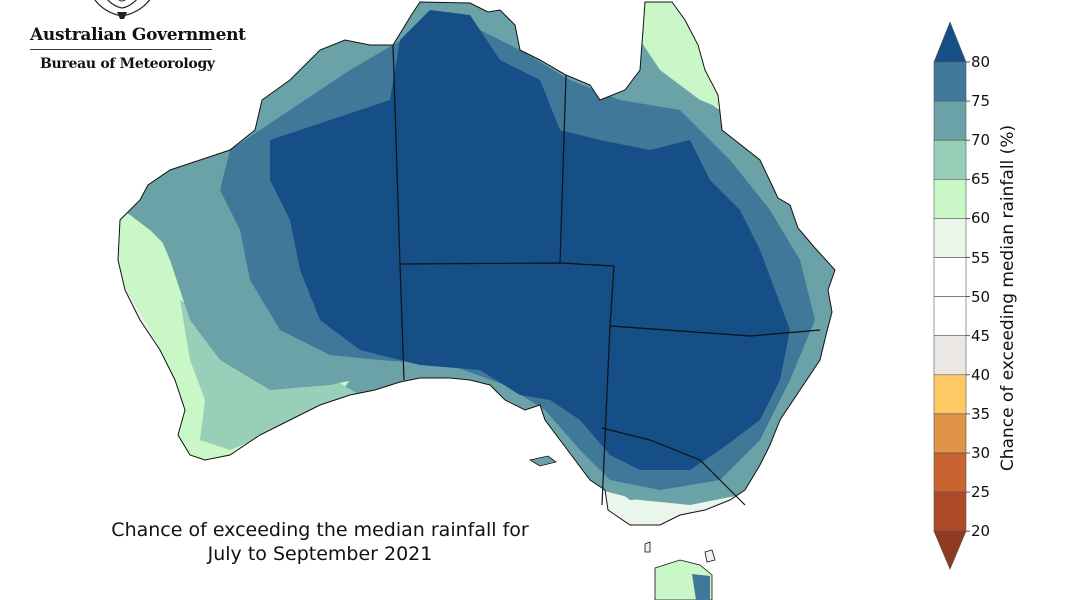  I want to click on colorbar, so click(951, 295).